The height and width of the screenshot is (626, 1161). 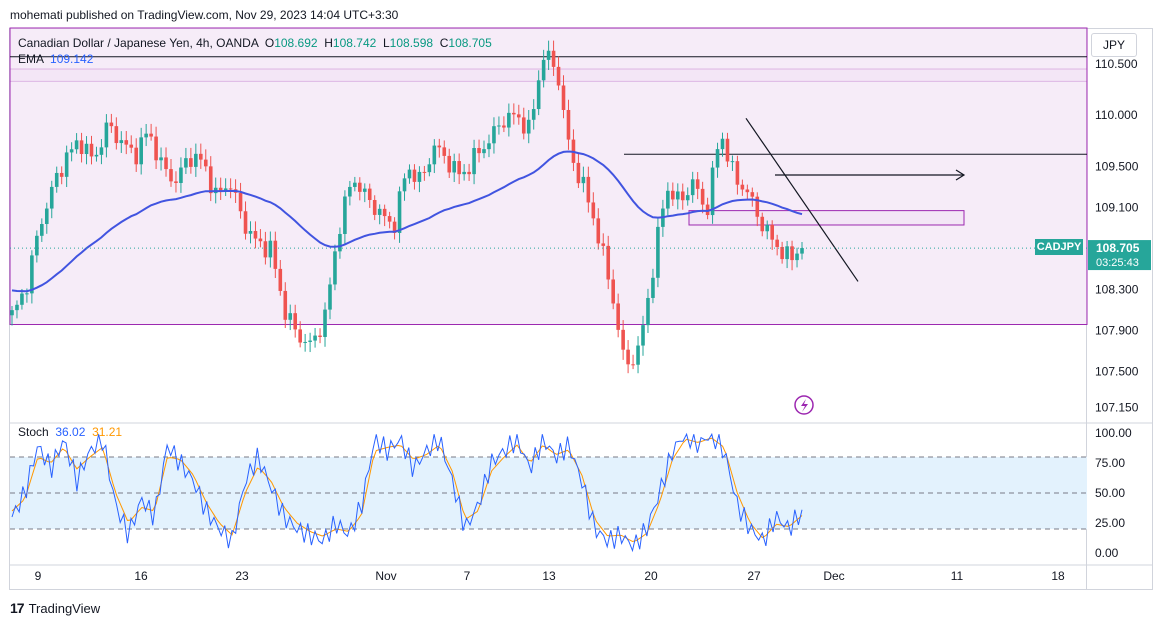 I want to click on stoch-tick: 25.00, so click(x=1110, y=523).